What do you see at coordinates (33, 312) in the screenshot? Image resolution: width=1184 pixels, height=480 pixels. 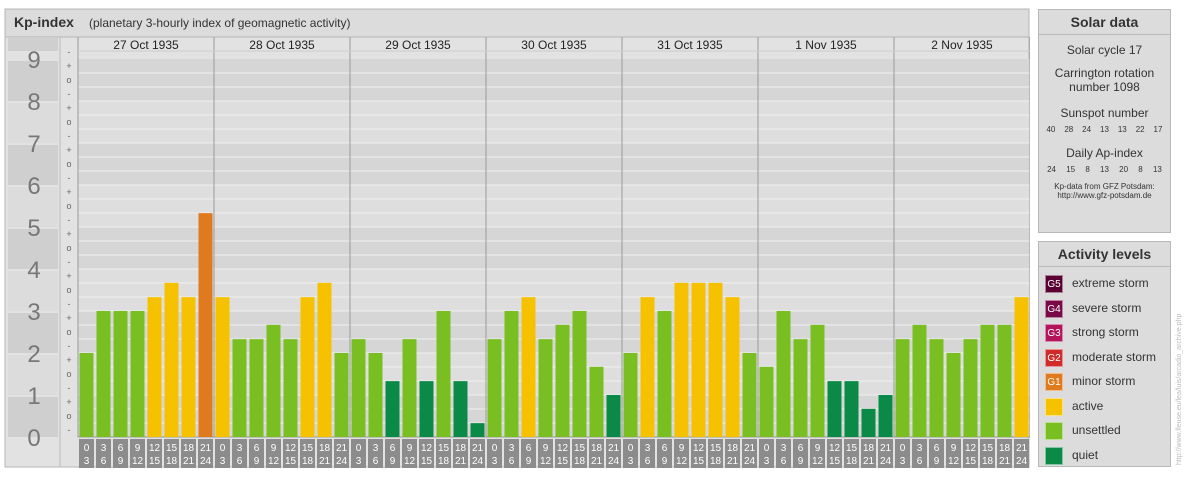 I see `y-tick-label: 3` at bounding box center [33, 312].